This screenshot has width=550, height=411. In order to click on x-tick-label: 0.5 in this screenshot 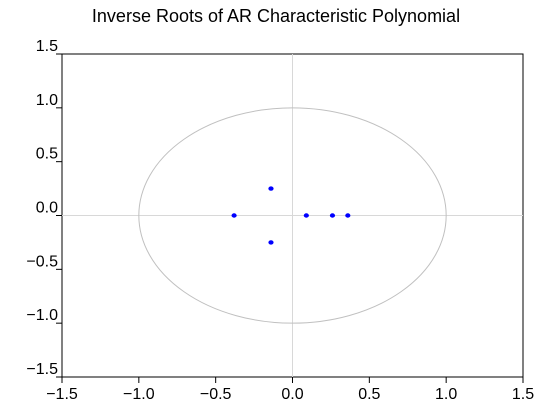, I will do `click(369, 394)`.